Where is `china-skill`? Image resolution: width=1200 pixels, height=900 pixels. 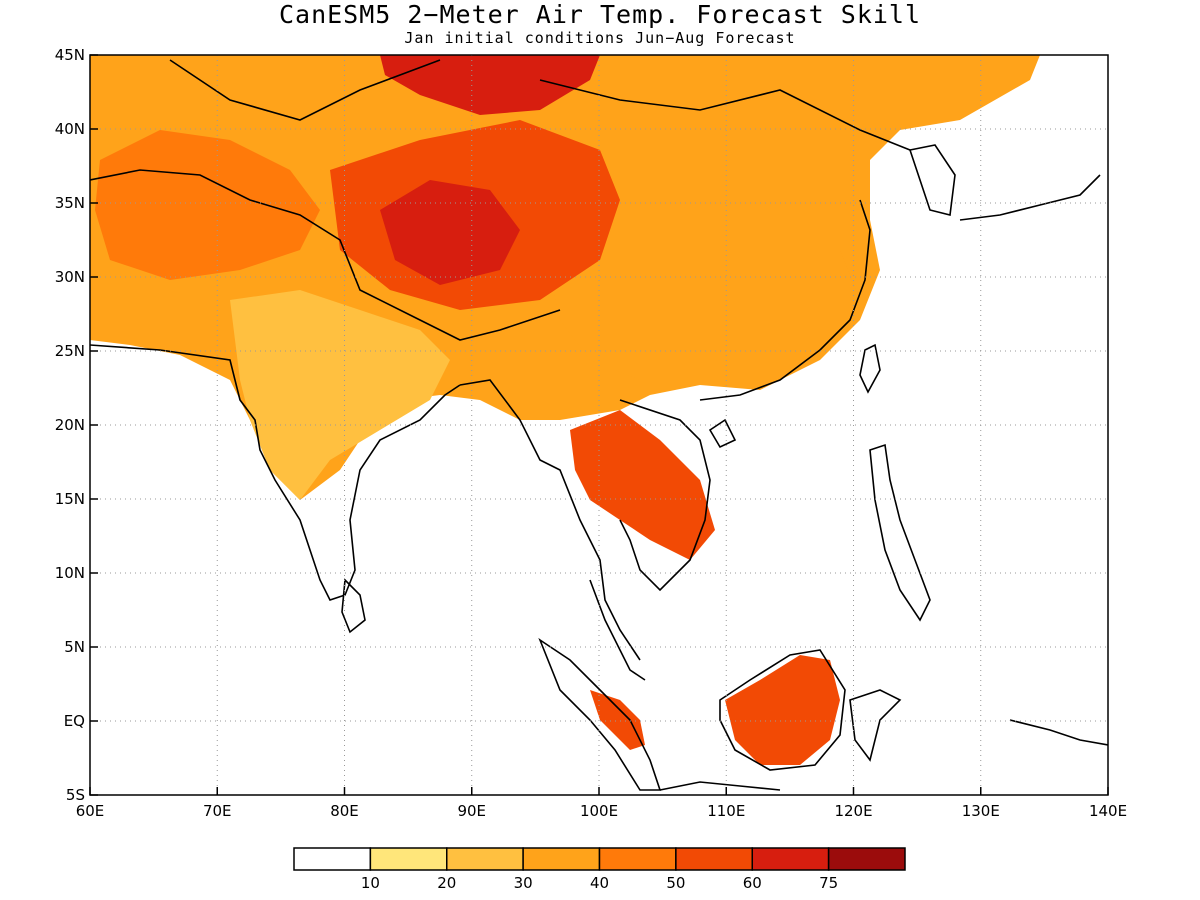
china-skill is located at coordinates (700, 292).